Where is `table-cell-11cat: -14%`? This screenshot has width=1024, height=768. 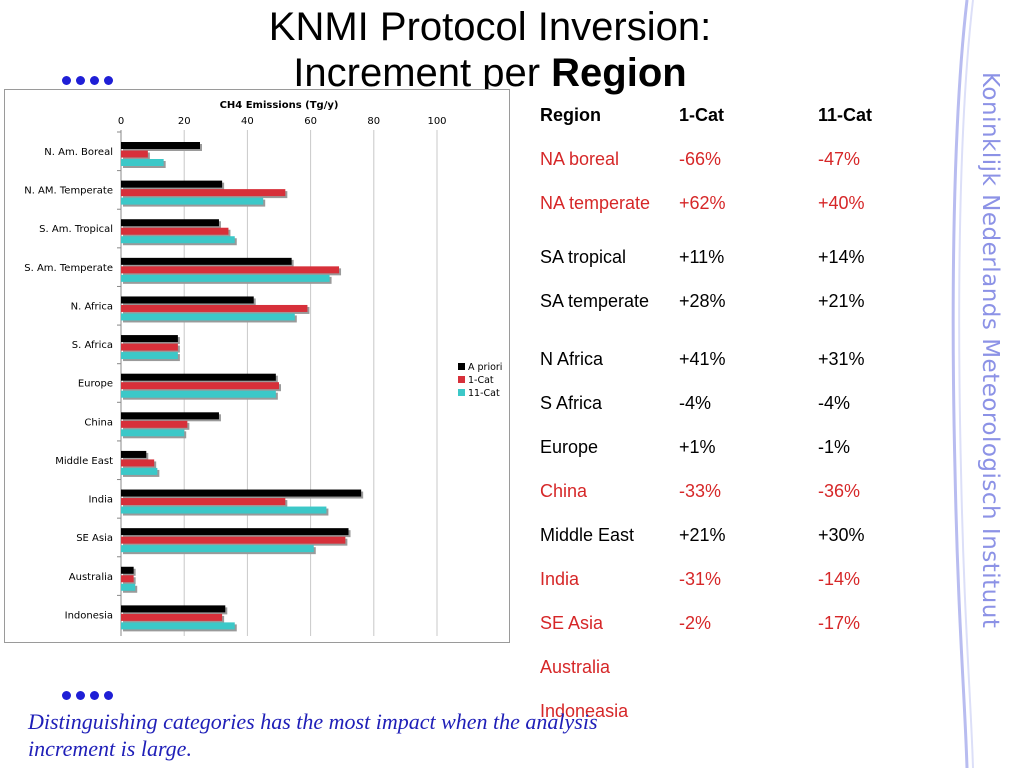
table-cell-11cat: -14% is located at coordinates (839, 579).